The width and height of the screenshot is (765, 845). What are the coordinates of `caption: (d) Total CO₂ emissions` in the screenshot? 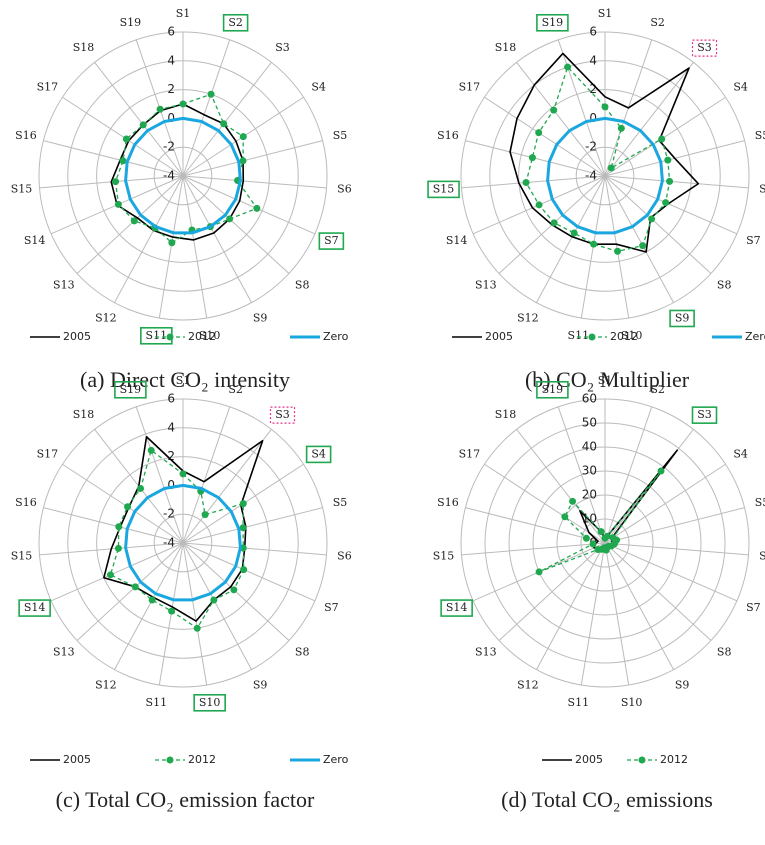 It's located at (607, 799).